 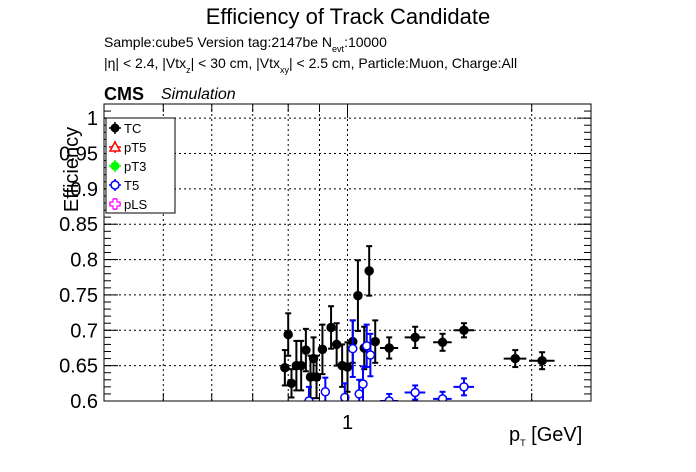 What do you see at coordinates (135, 166) in the screenshot?
I see `legend-label: pT3` at bounding box center [135, 166].